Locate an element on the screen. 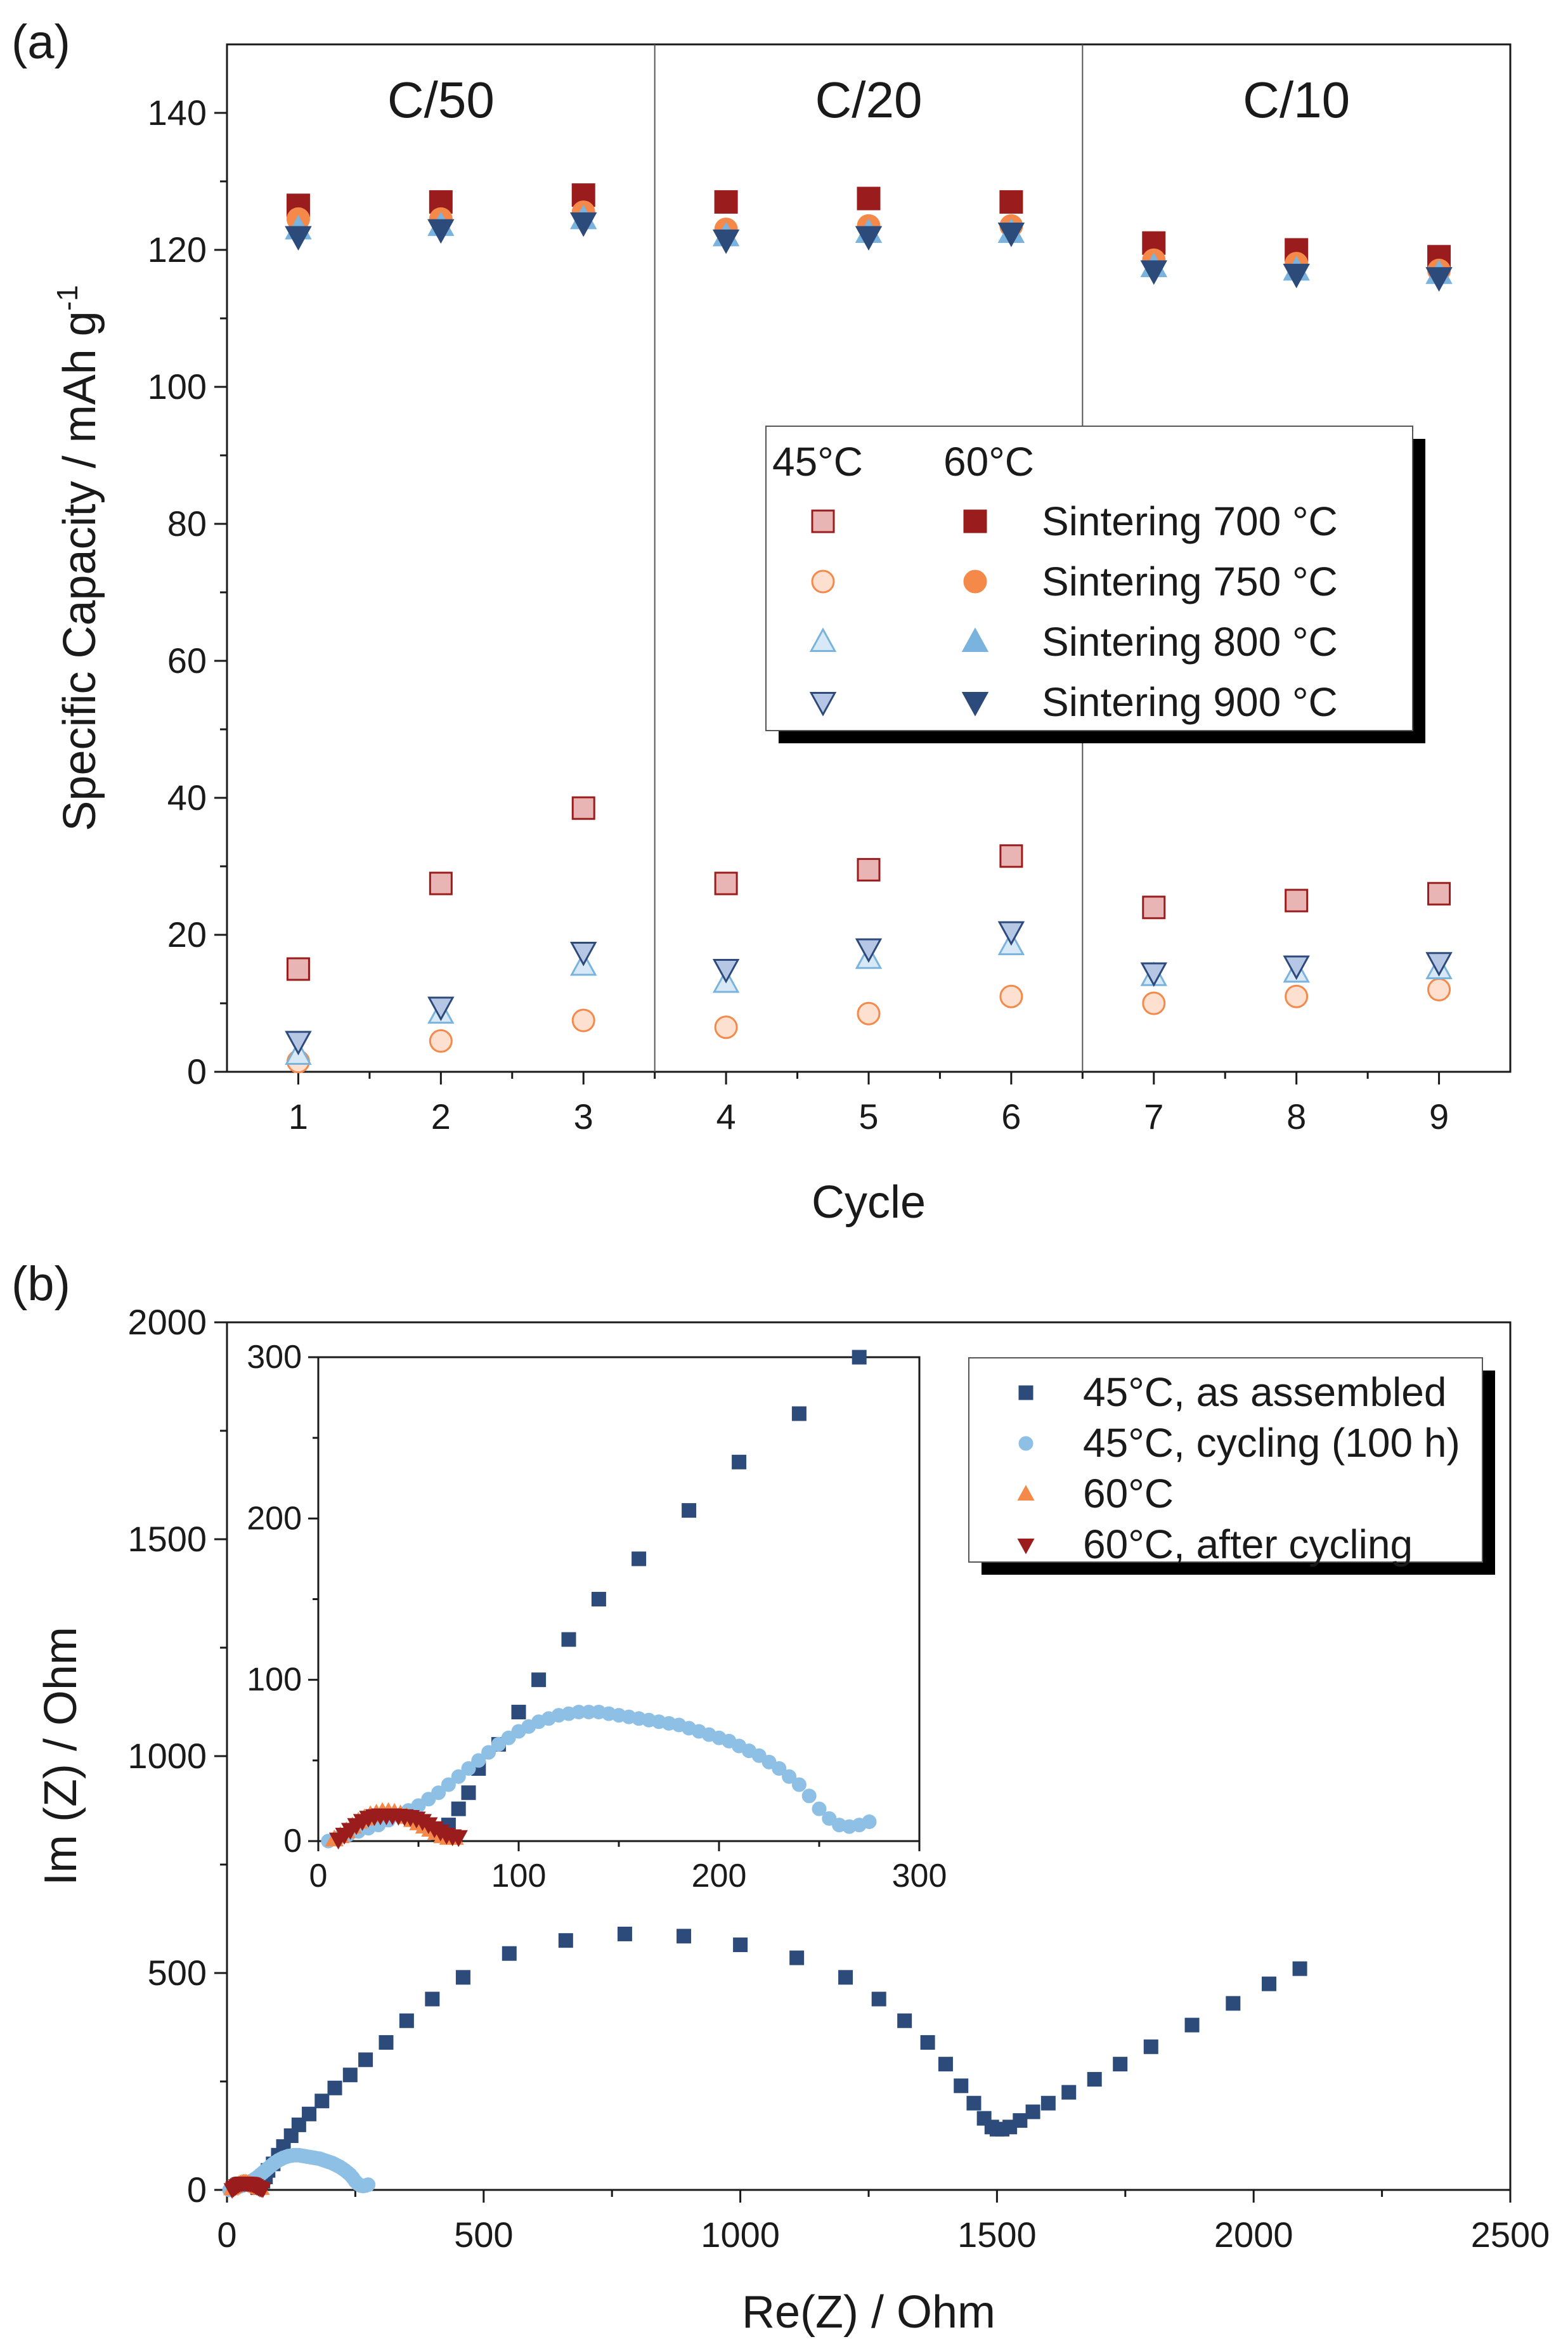 The image size is (1568, 2351). x-tick-label: 0 is located at coordinates (226, 2235).